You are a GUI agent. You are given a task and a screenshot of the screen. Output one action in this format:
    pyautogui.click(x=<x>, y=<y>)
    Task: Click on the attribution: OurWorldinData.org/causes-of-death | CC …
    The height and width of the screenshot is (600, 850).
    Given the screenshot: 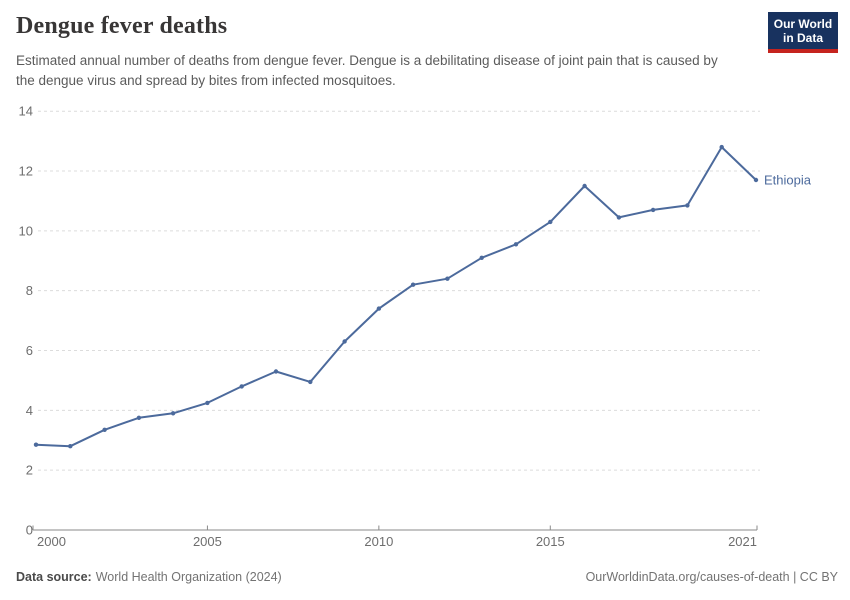 What is the action you would take?
    pyautogui.click(x=711, y=577)
    